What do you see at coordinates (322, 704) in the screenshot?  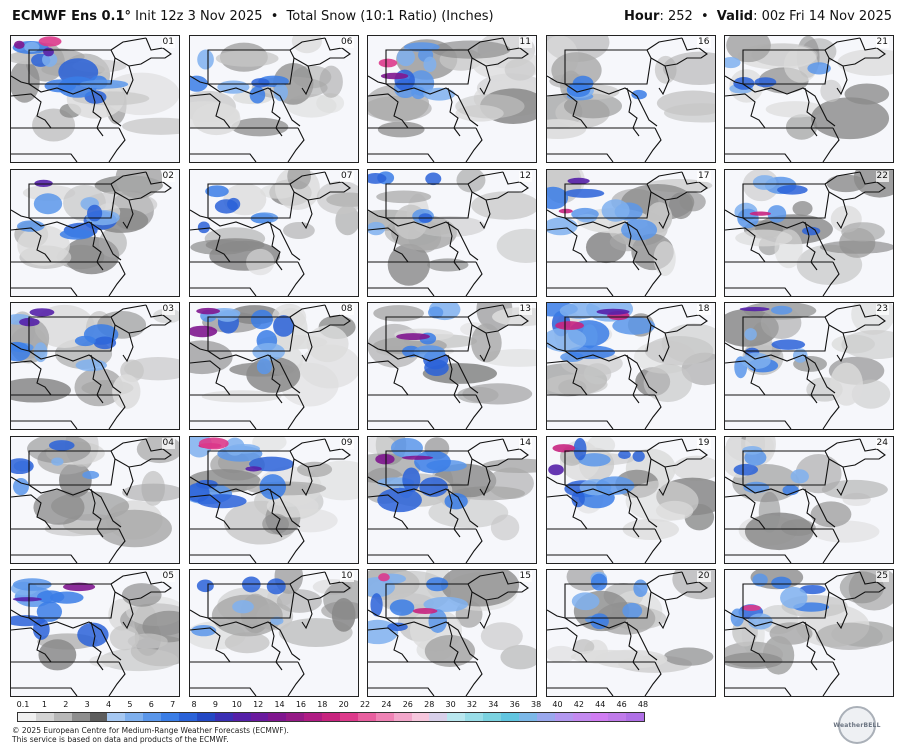 I see `legend-tick: 18` at bounding box center [322, 704].